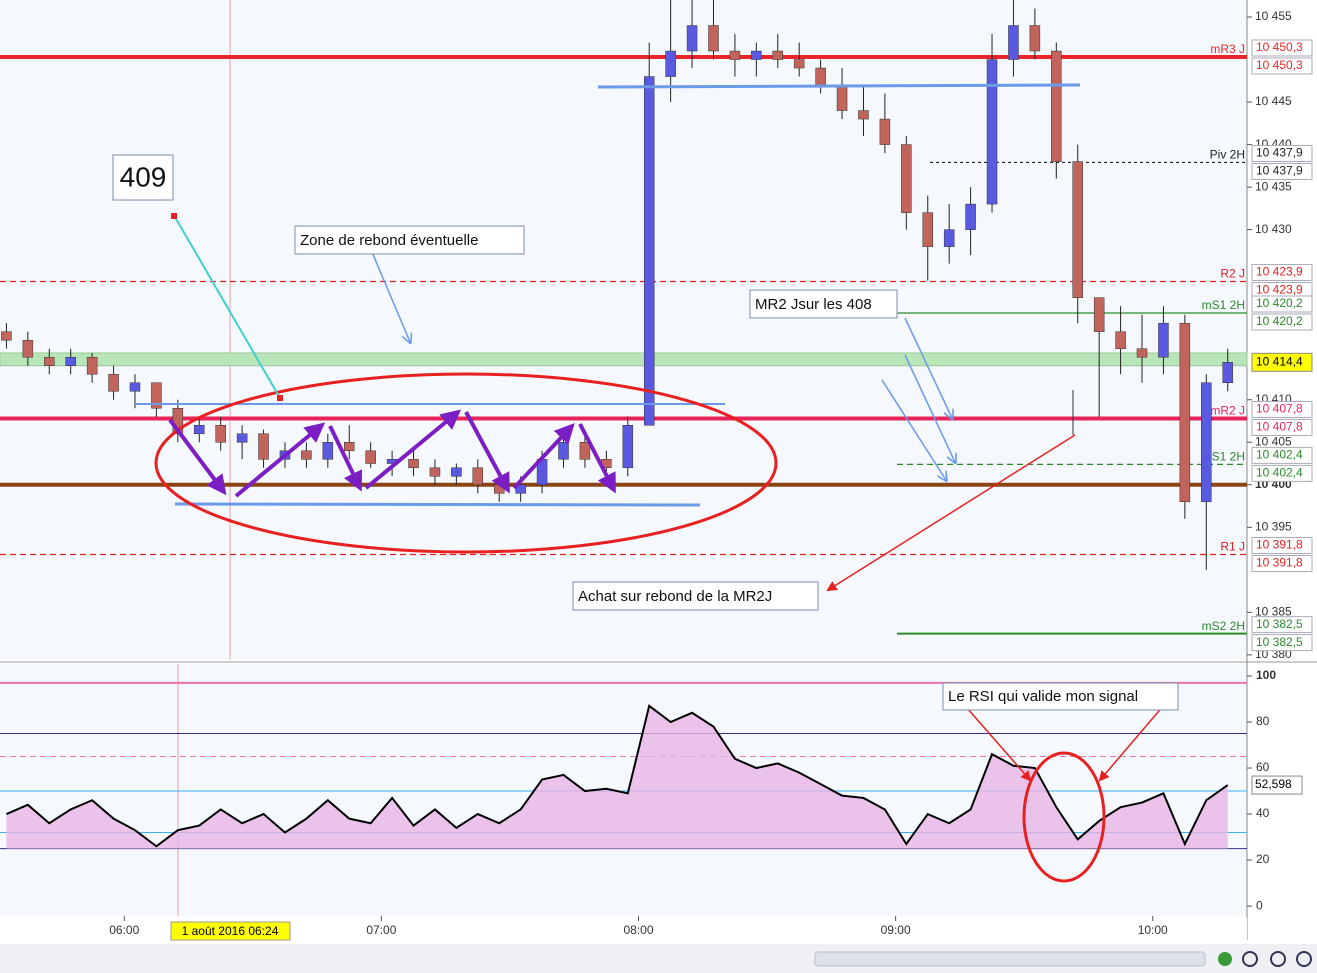 The image size is (1317, 973). I want to click on rsi-line, so click(617, 776).